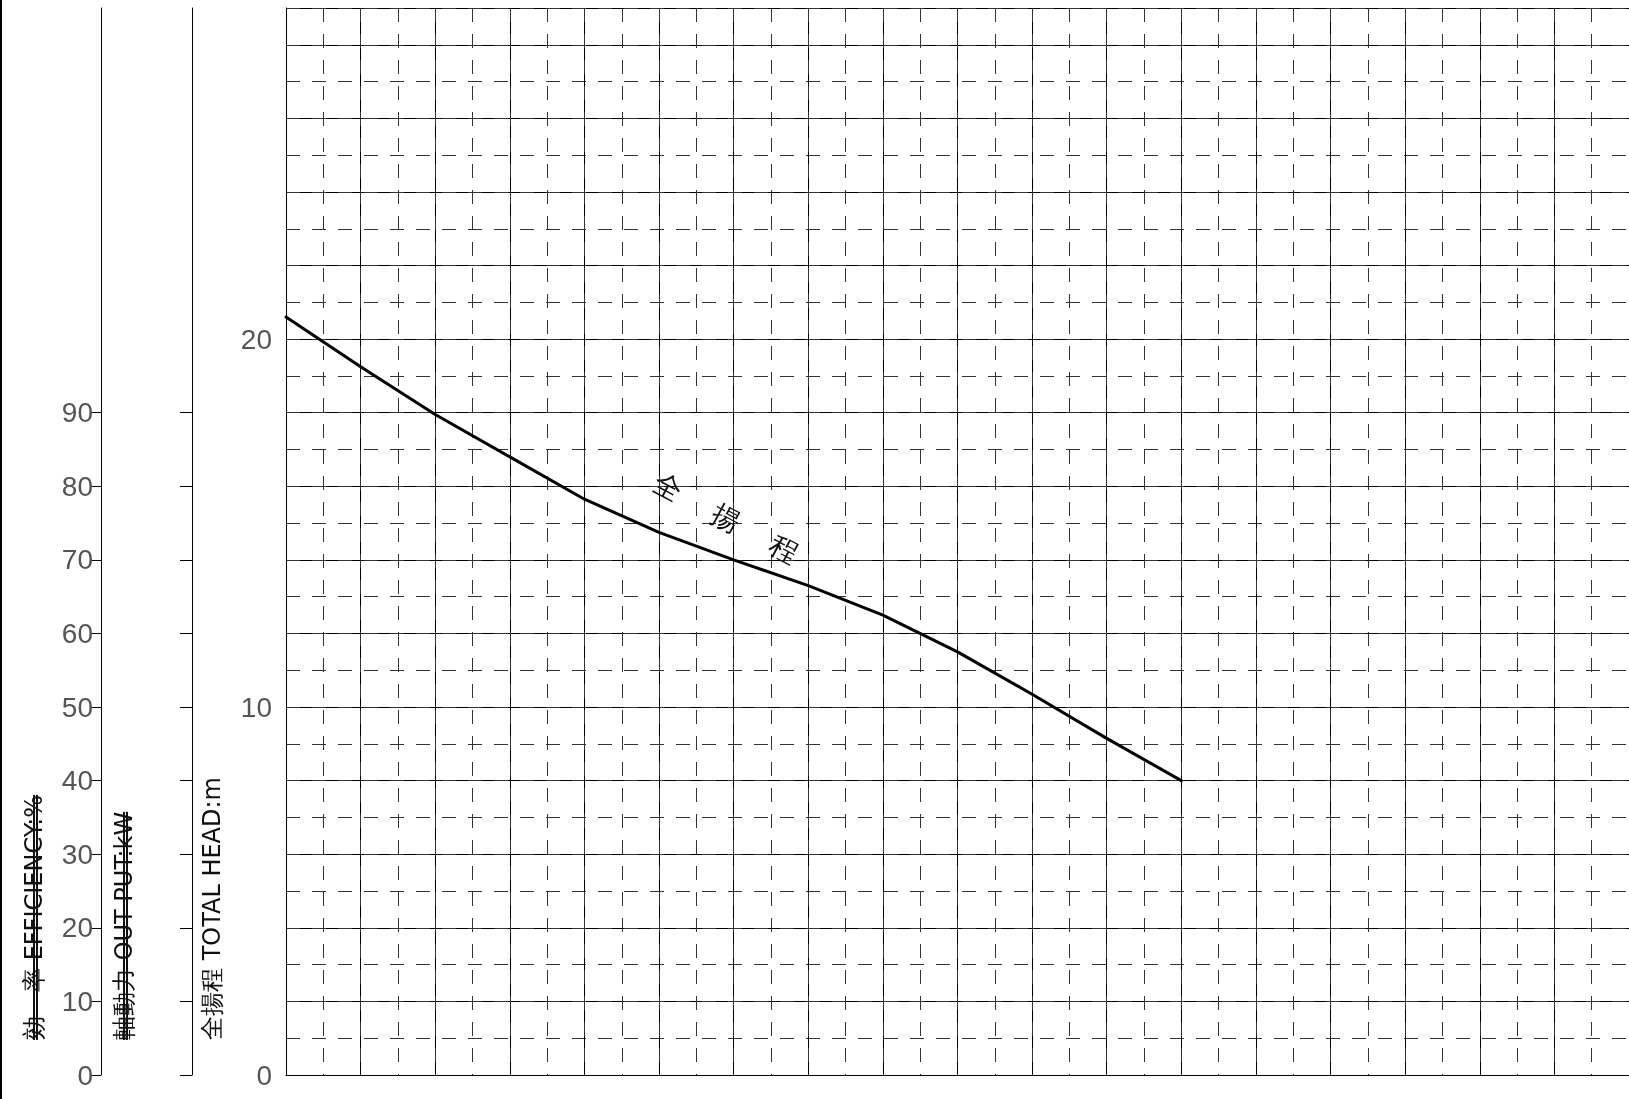  What do you see at coordinates (77, 1001) in the screenshot?
I see `y2-tick-label: 10` at bounding box center [77, 1001].